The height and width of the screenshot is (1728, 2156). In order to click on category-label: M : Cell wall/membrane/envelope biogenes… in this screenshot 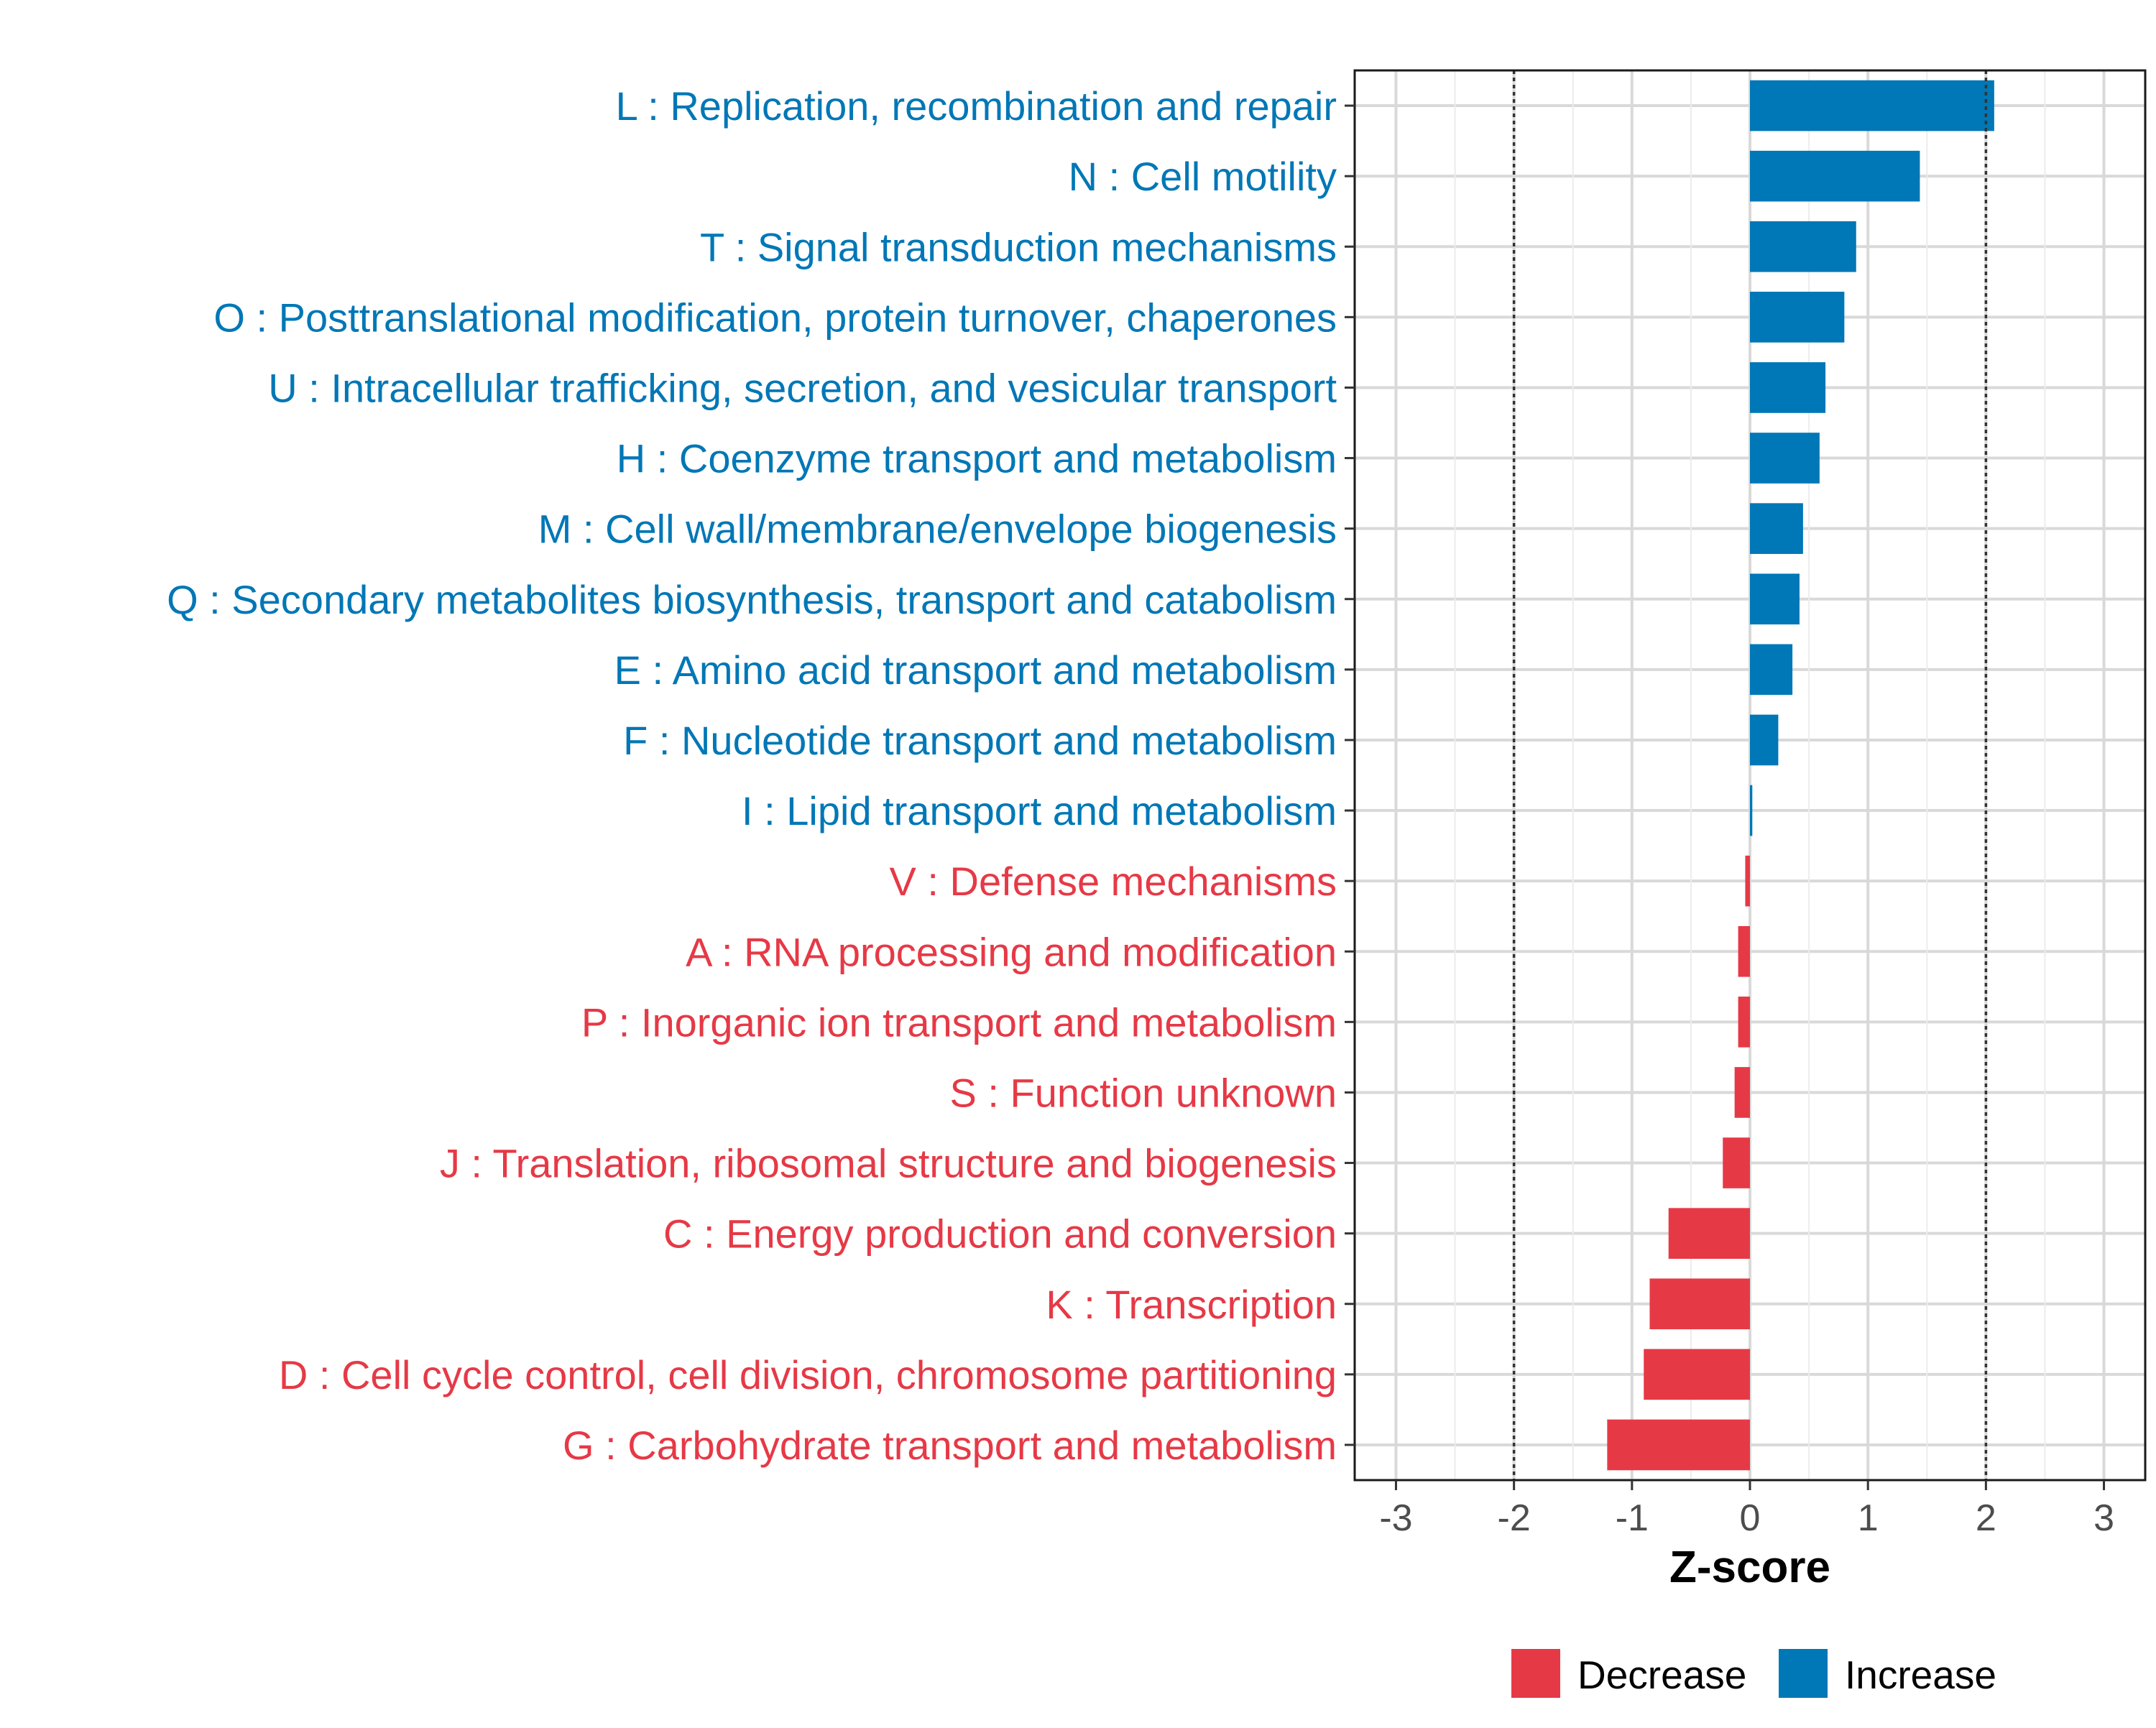, I will do `click(937, 530)`.